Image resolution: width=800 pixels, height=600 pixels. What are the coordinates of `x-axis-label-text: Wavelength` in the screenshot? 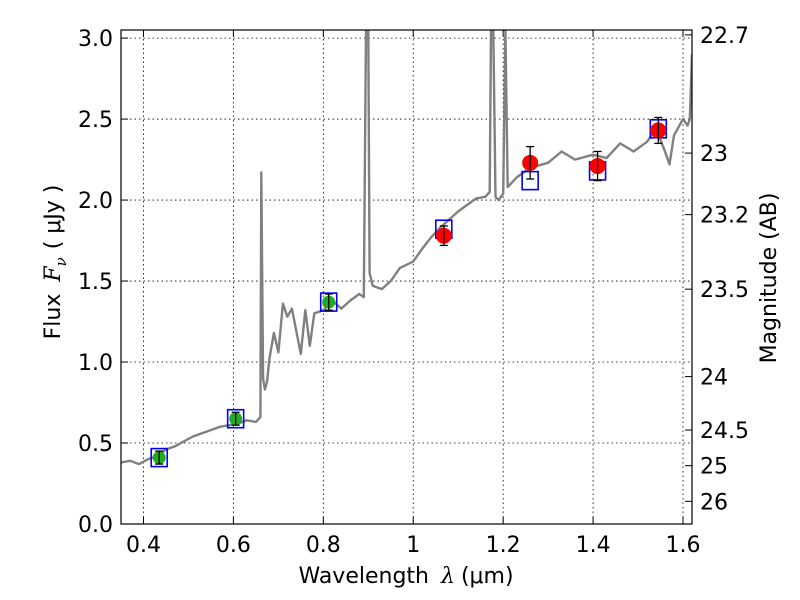 It's located at (363, 576).